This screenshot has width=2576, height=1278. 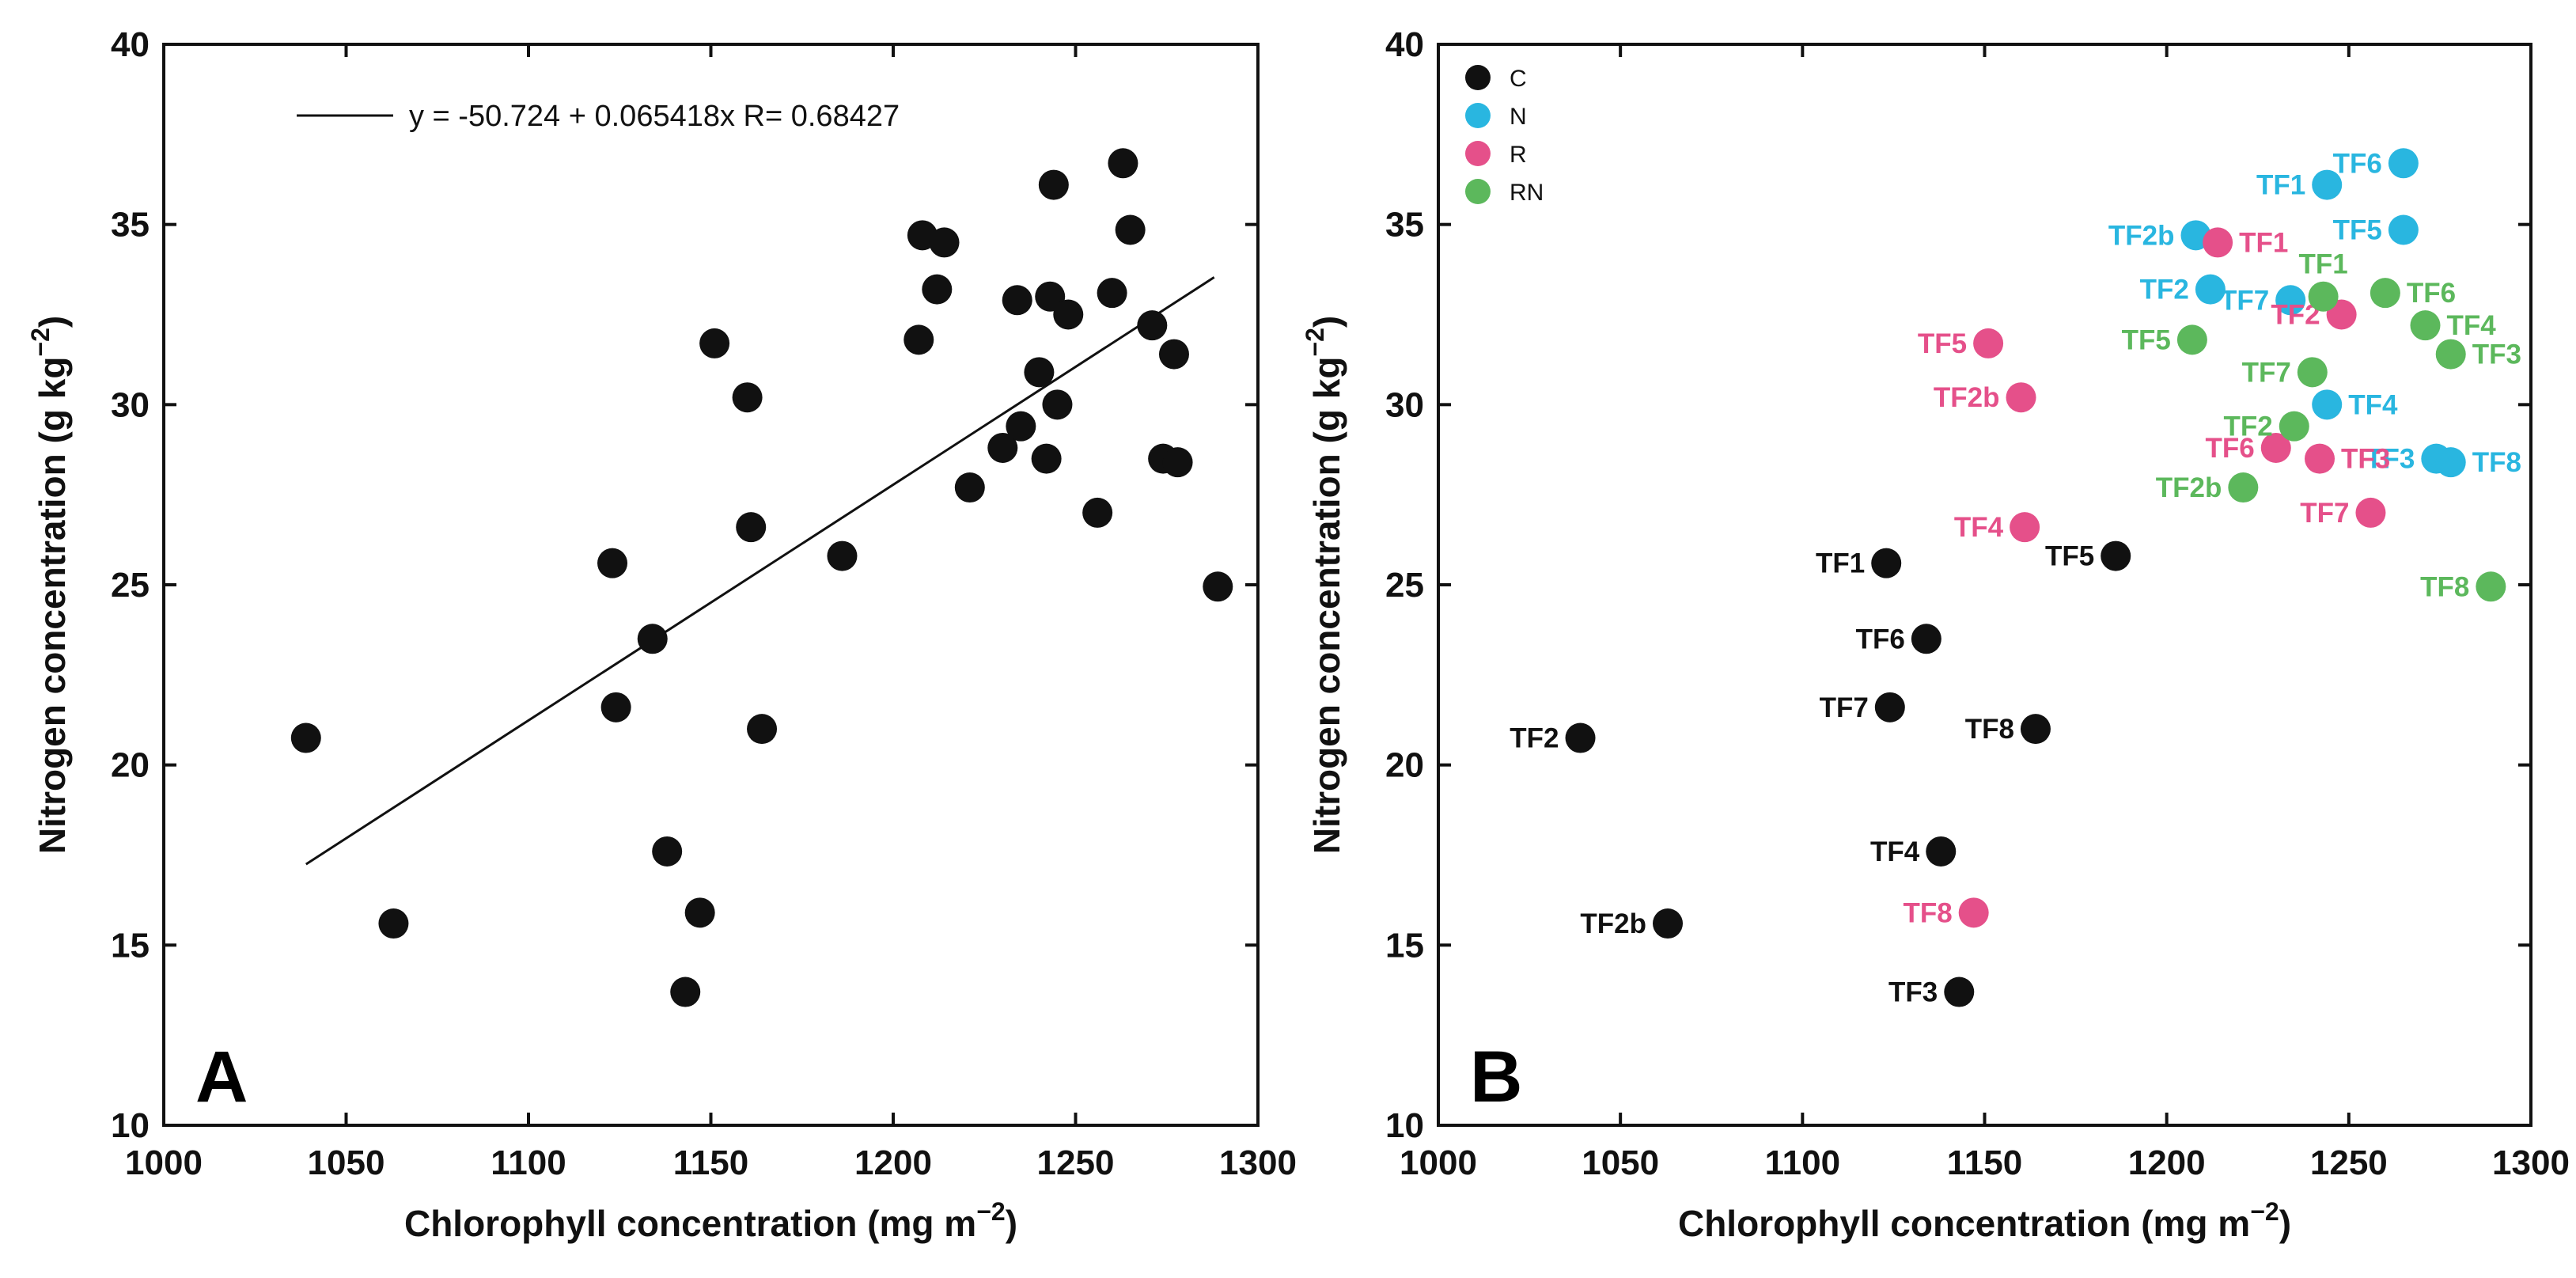 What do you see at coordinates (1076, 1162) in the screenshot?
I see `x-tick-label: 1250` at bounding box center [1076, 1162].